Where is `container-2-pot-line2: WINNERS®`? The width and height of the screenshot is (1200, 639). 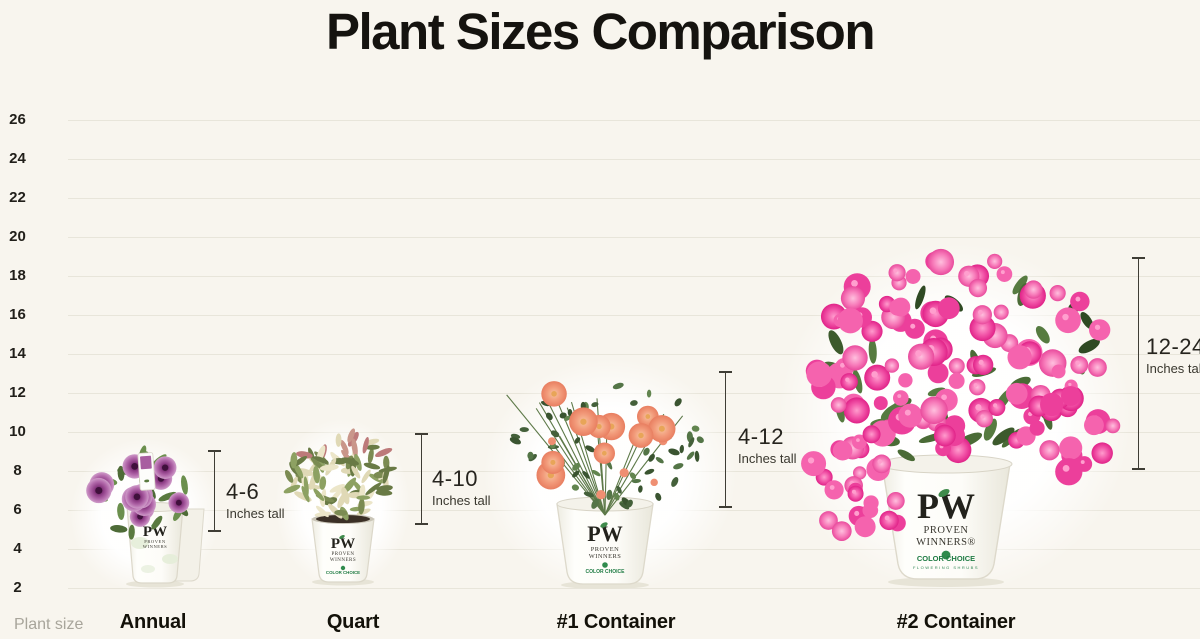 container-2-pot-line2: WINNERS® is located at coordinates (946, 542).